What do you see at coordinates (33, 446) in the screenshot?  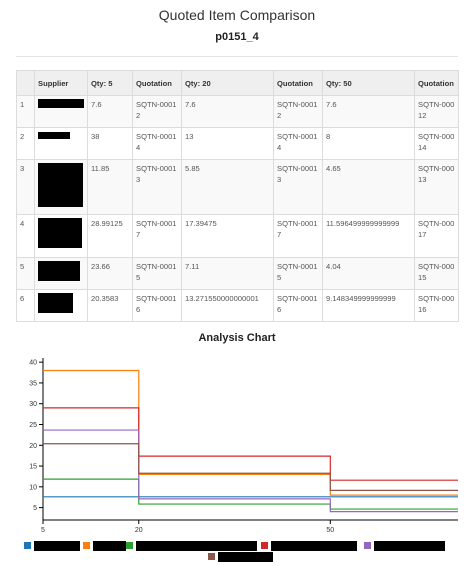 I see `y-tick-label: 20` at bounding box center [33, 446].